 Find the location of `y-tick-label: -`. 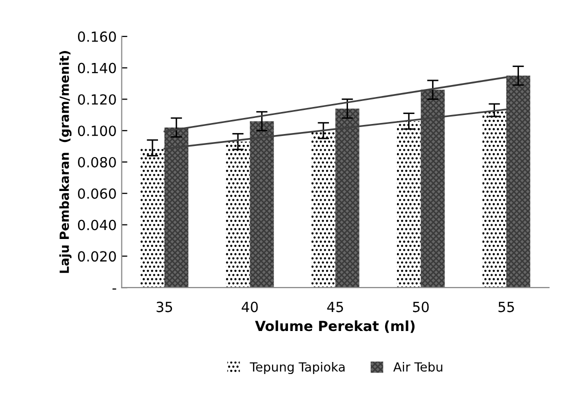

y-tick-label: - is located at coordinates (114, 289).